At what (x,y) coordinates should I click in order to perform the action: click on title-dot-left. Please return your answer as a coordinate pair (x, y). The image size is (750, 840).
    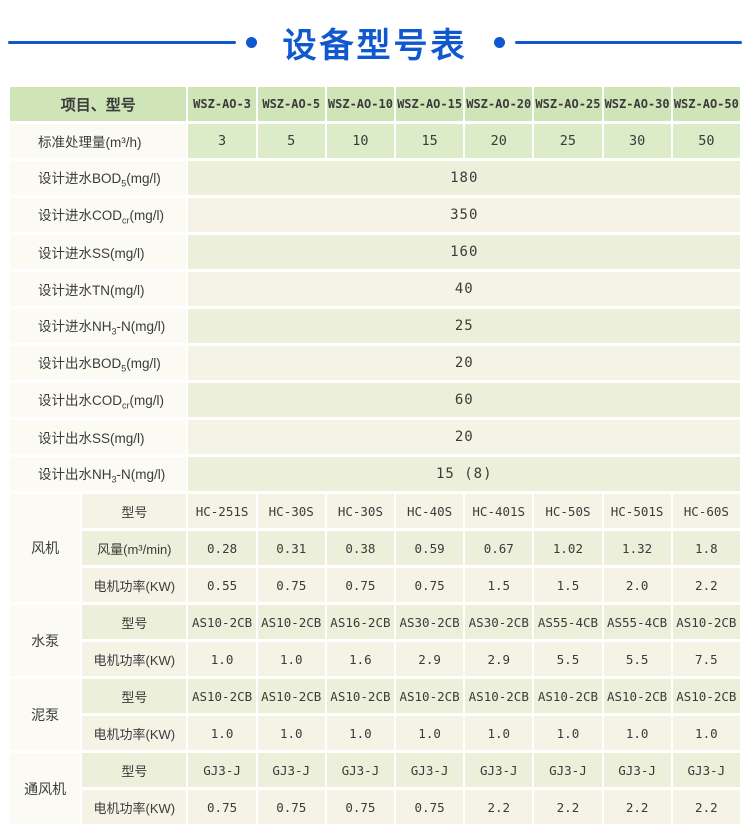
    Looking at the image, I should click on (251, 42).